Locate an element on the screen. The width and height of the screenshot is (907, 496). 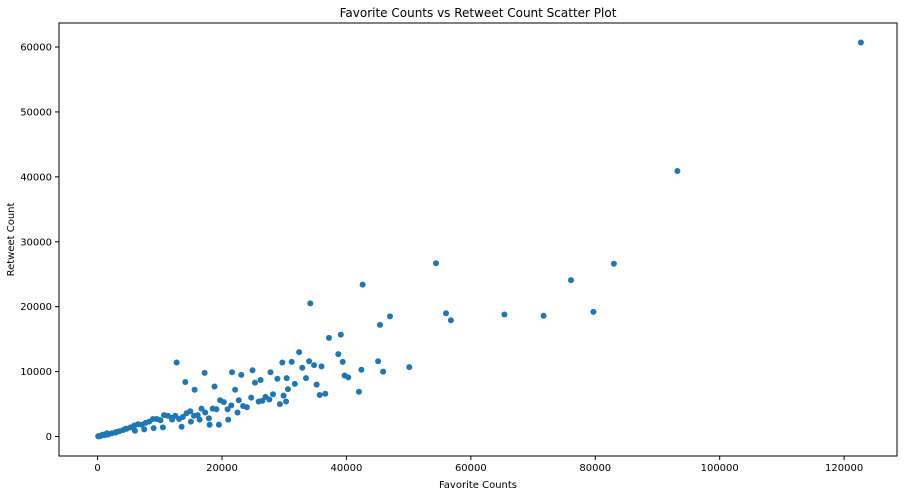
x-tick-label: 100000 is located at coordinates (720, 468).